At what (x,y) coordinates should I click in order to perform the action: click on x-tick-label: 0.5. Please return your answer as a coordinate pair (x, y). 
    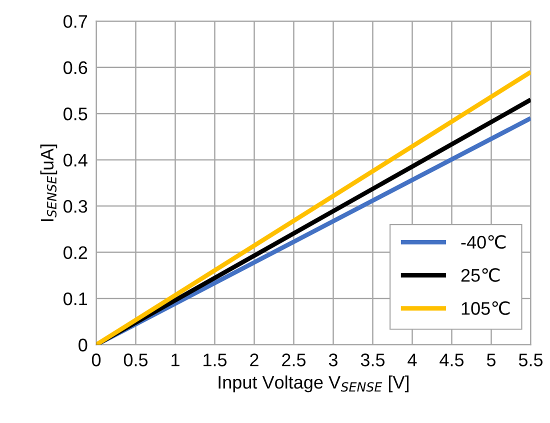
    Looking at the image, I should click on (136, 360).